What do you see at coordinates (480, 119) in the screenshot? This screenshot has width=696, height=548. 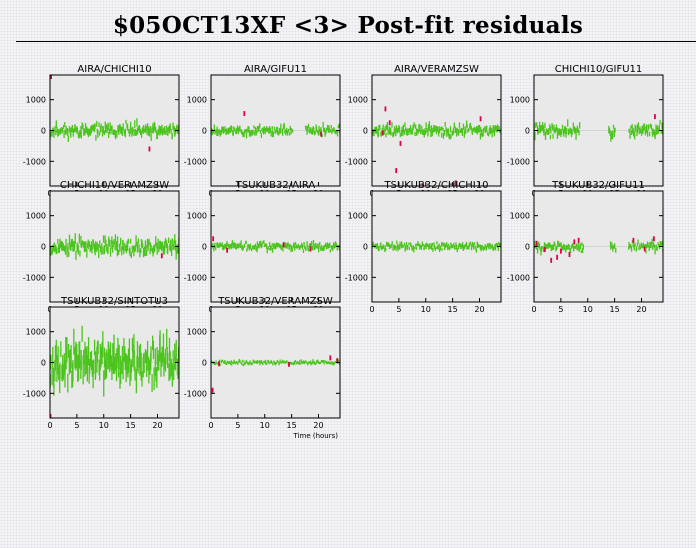 I see `flagged-point` at bounding box center [480, 119].